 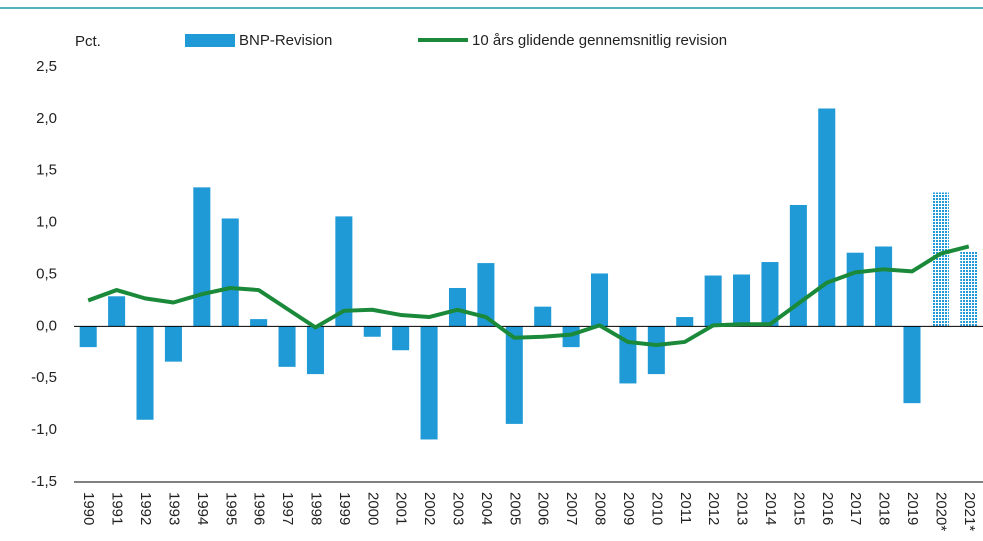 I want to click on x-tick-label: 1993, so click(x=173, y=508).